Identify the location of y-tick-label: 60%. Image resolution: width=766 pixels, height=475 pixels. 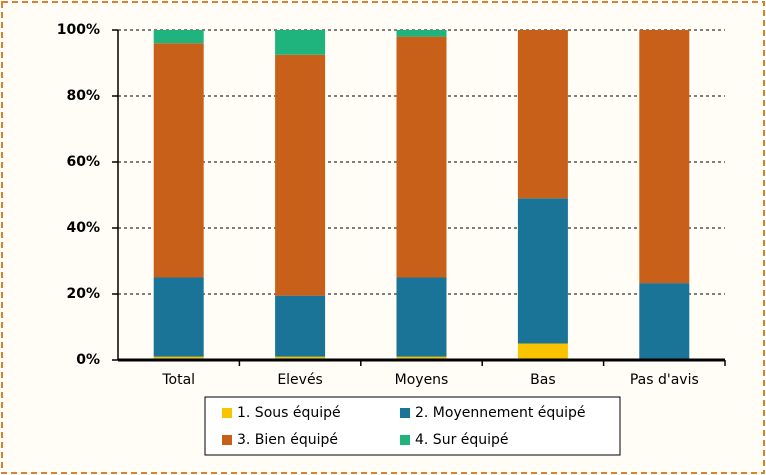
(83, 162).